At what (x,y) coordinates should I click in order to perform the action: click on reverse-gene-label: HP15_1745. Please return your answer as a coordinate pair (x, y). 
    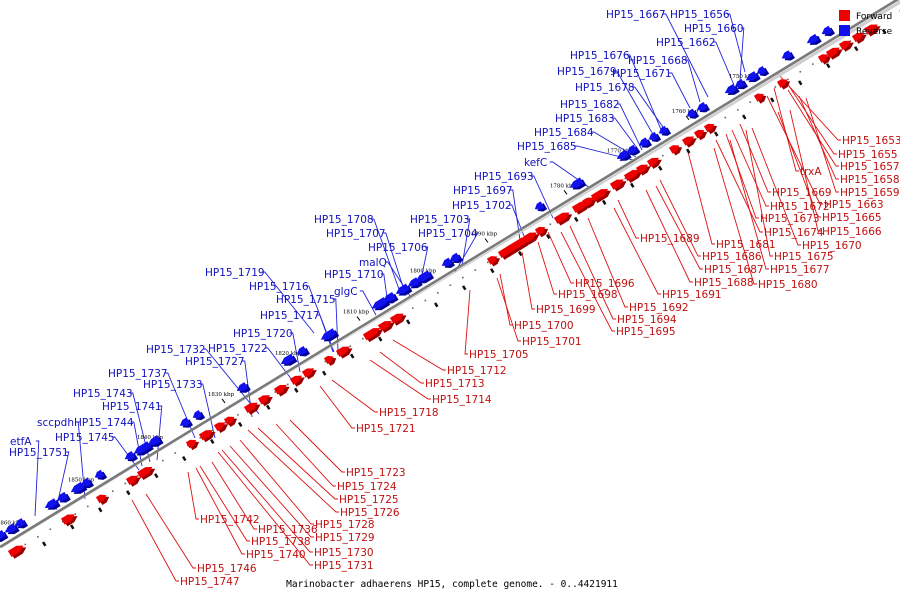
    Looking at the image, I should click on (85, 438).